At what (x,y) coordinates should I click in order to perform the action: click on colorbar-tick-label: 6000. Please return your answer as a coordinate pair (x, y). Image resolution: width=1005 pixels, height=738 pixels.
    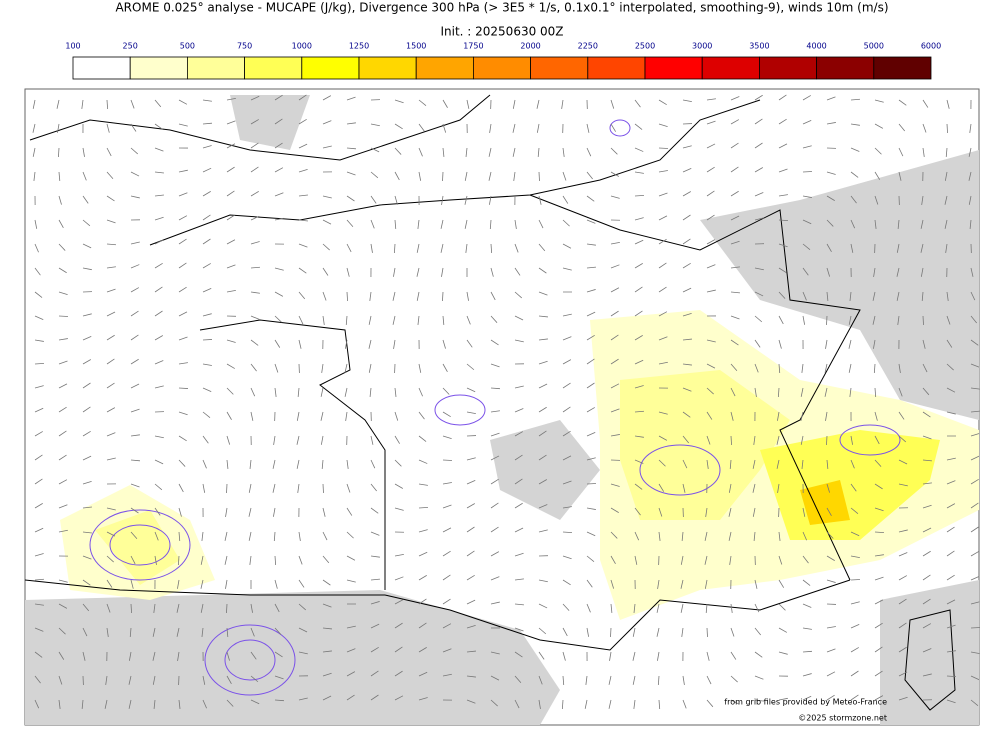
    Looking at the image, I should click on (931, 46).